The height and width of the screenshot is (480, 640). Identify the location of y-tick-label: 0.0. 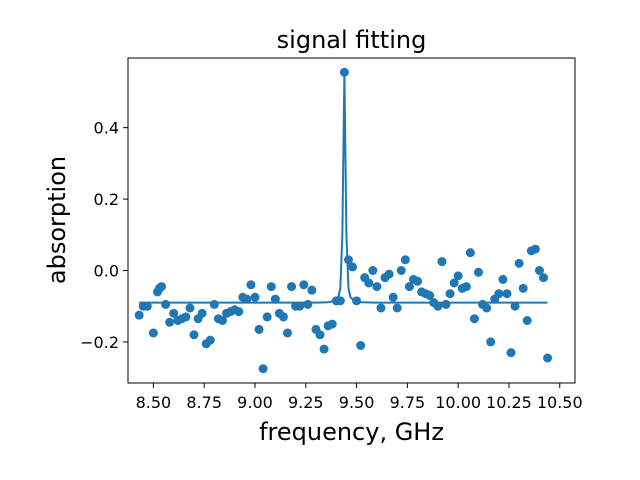
(106, 271).